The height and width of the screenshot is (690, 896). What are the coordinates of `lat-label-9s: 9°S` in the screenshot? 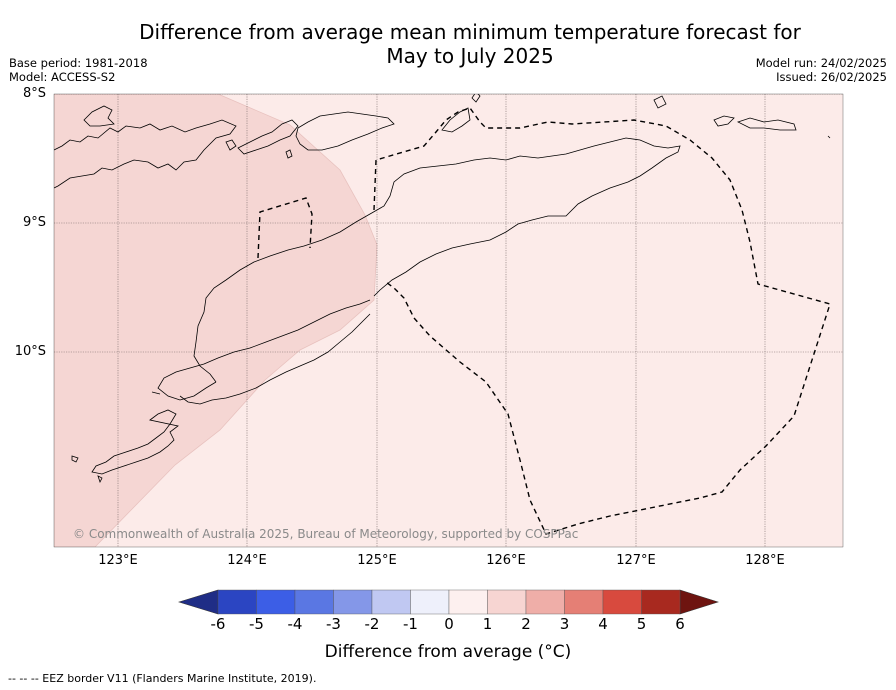 It's located at (34, 222).